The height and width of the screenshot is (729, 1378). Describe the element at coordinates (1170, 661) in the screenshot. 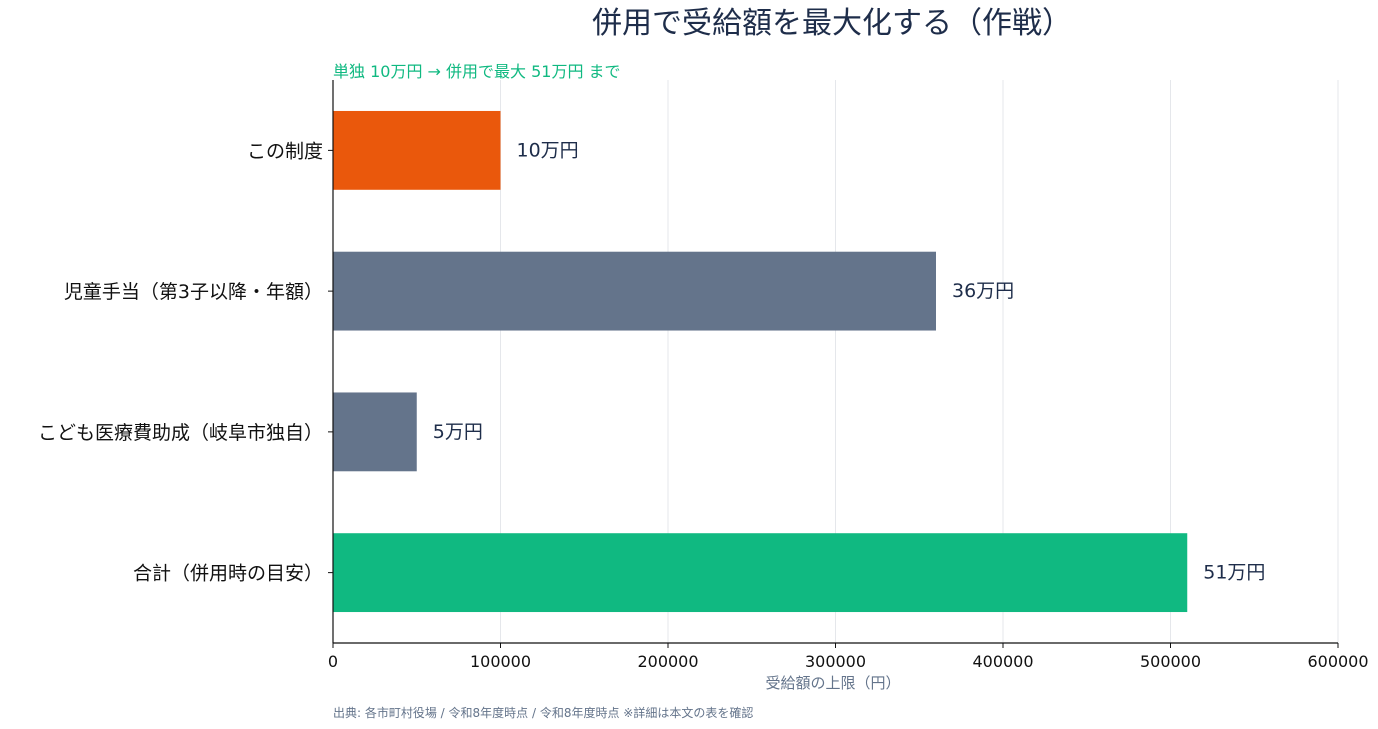

I see `x-tick-label: 500000` at that location.